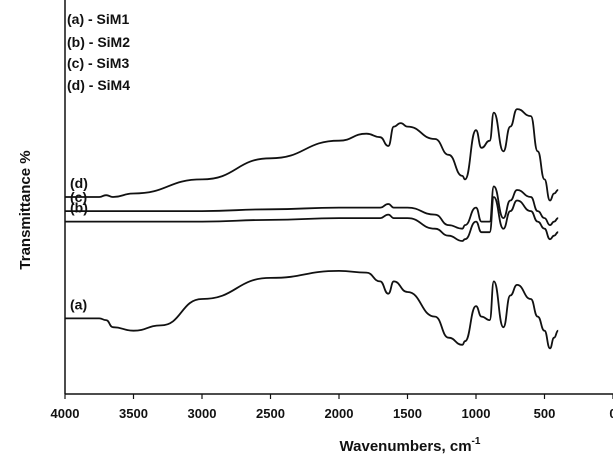  I want to click on x-ticks: 4000 3500 3000 2500 2000 1500 1000 500 0, so click(332, 407).